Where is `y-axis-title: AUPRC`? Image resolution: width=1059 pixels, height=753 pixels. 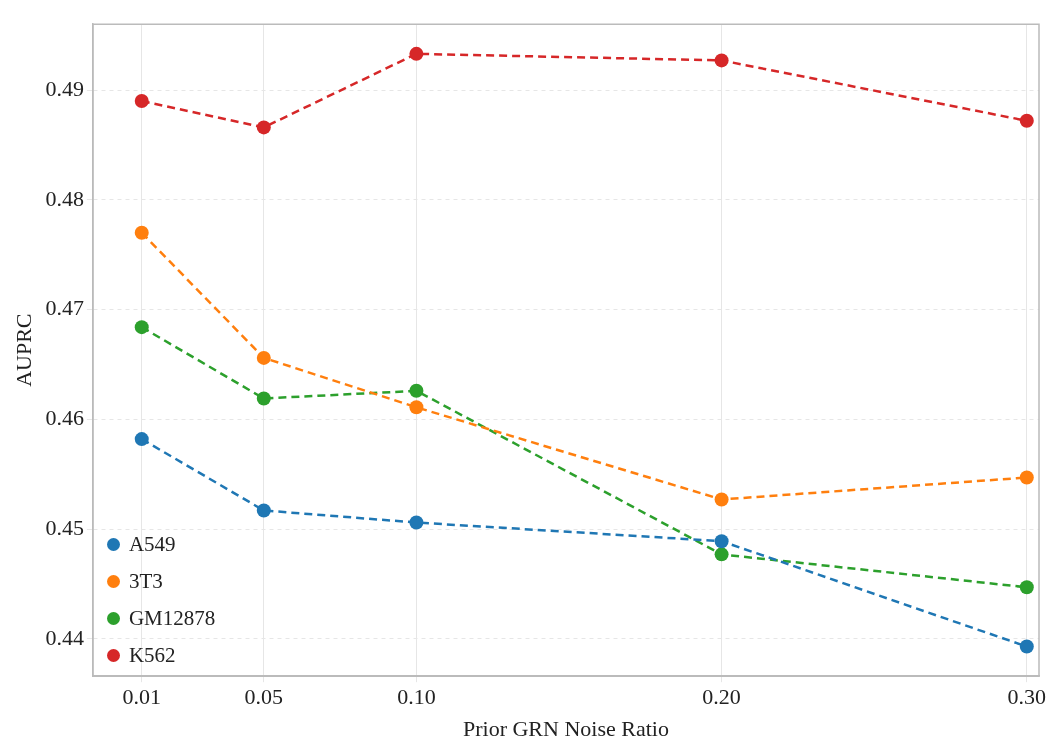
y-axis-title: AUPRC is located at coordinates (23, 350).